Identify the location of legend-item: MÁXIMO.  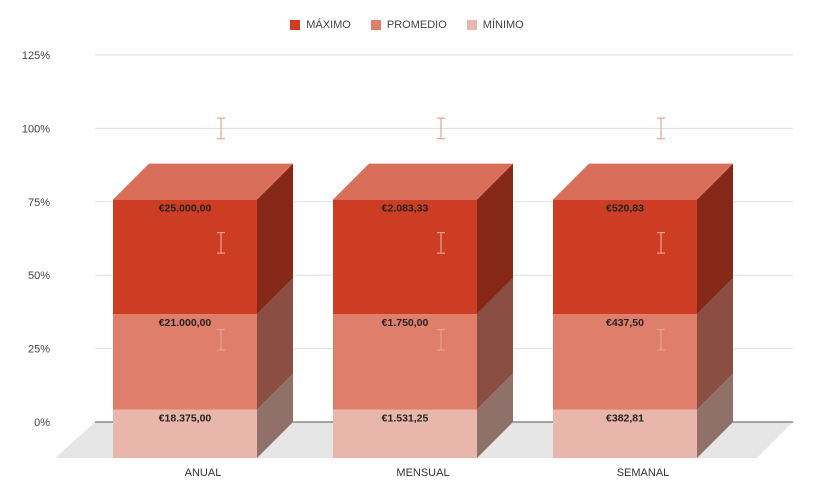
(320, 25).